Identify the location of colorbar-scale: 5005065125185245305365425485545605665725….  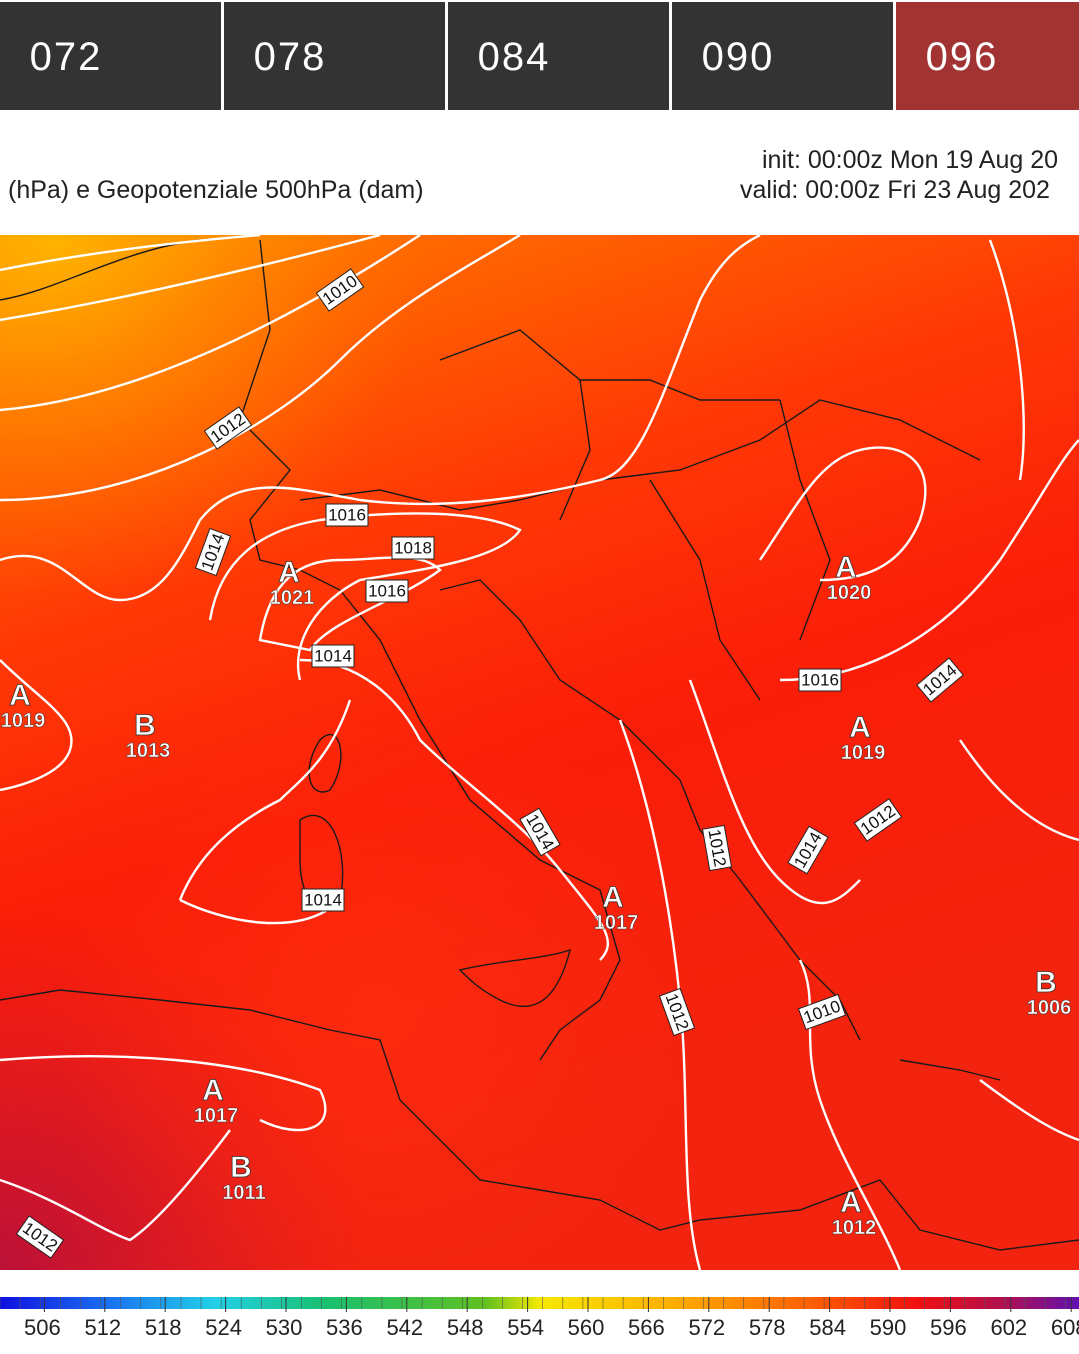
(539, 1318).